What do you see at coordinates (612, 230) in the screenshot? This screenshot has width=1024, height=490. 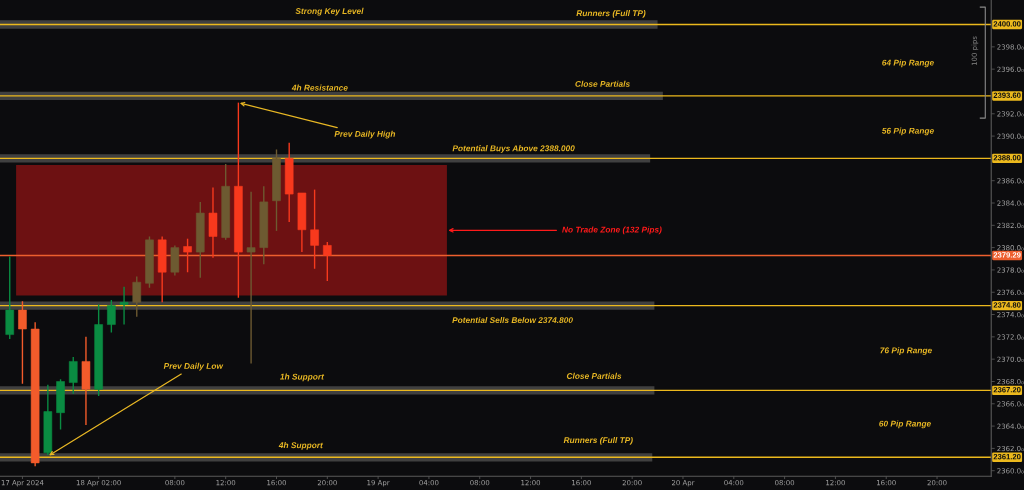 I see `legend-label: No Trade Zone (132 Pips)` at bounding box center [612, 230].